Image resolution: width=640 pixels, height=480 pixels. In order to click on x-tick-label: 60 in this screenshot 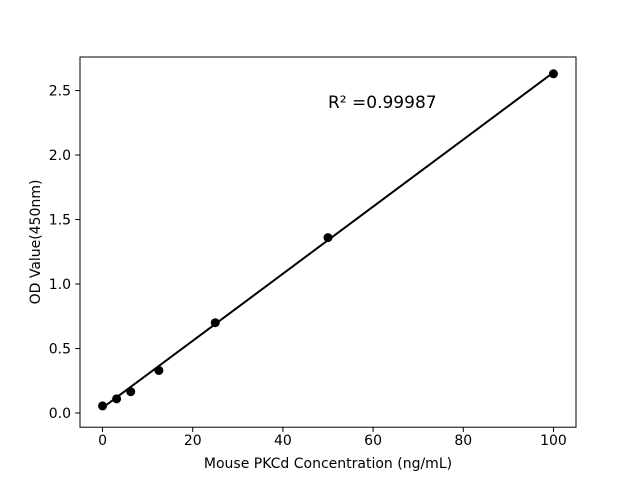, I will do `click(373, 441)`.